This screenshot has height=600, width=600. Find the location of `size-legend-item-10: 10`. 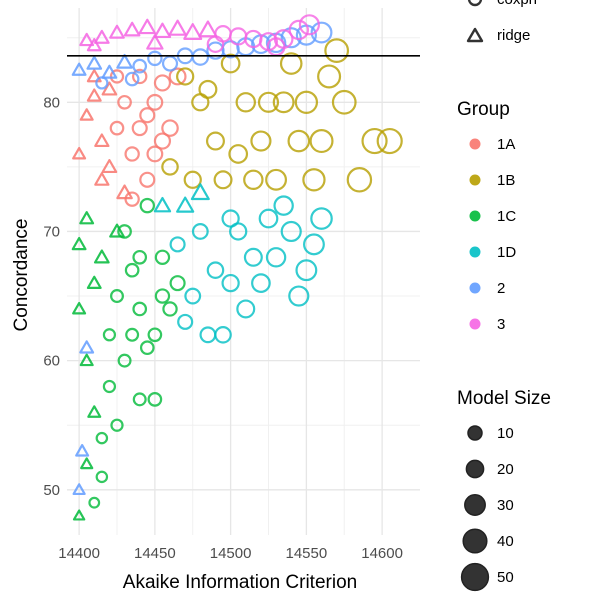

size-legend-item-10: 10 is located at coordinates (490, 433).